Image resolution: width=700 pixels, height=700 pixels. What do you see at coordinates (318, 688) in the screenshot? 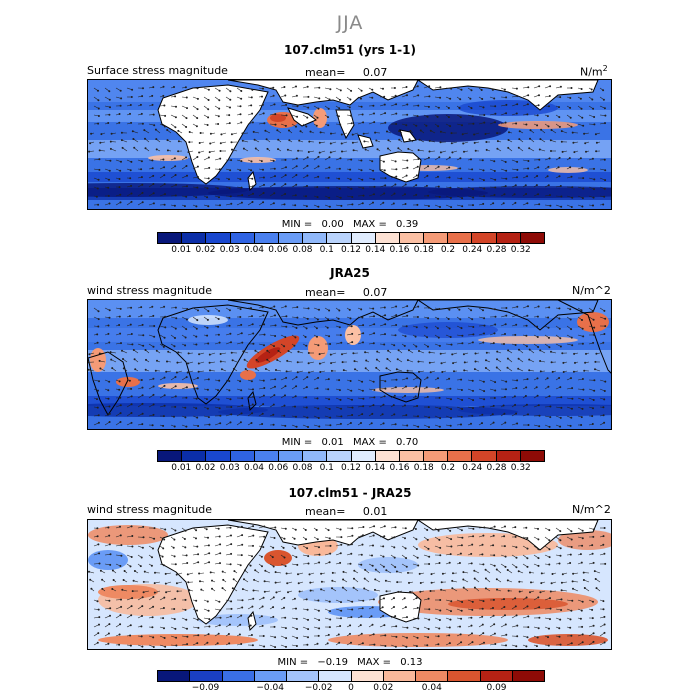
I see `colorbar-label: −0.02` at bounding box center [318, 688].